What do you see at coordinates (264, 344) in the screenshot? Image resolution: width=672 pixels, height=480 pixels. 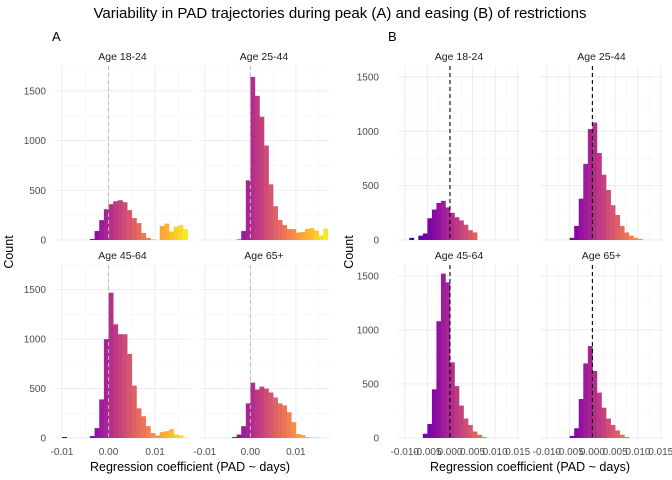 I see `facet-a-3: Age 65+` at bounding box center [264, 344].